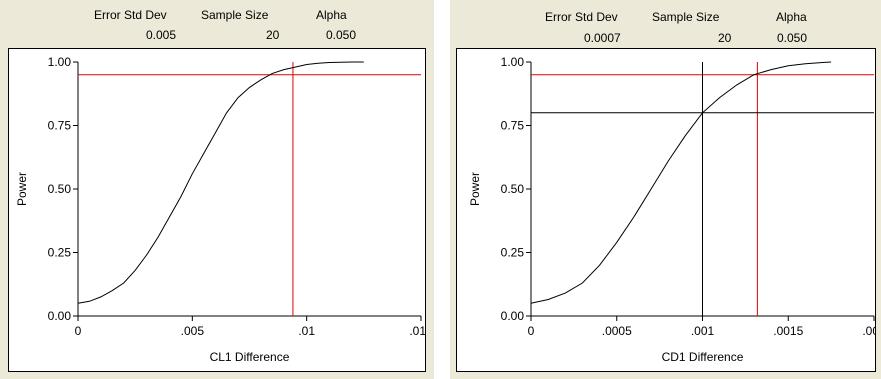 This screenshot has width=881, height=379. I want to click on x-tick-label: .001, so click(703, 331).